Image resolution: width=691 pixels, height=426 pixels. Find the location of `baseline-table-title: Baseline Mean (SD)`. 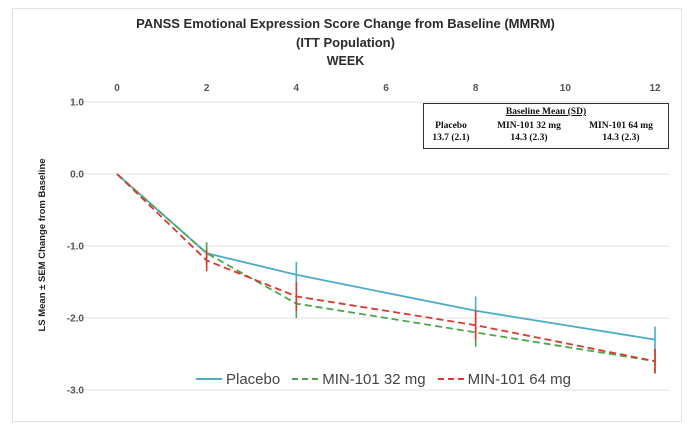

baseline-table-title: Baseline Mean (SD) is located at coordinates (546, 112).